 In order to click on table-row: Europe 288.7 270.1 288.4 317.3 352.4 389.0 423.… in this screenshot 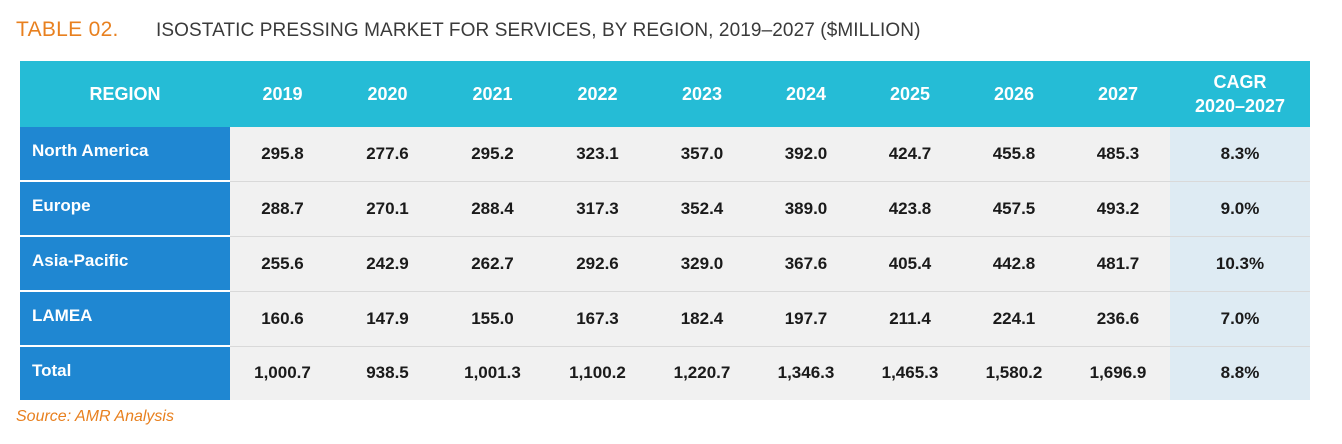, I will do `click(665, 209)`.